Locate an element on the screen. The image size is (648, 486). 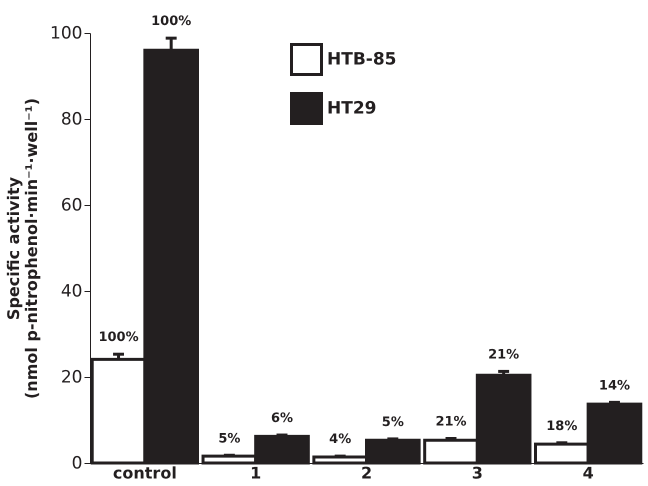
annotation: 6% is located at coordinates (282, 418).